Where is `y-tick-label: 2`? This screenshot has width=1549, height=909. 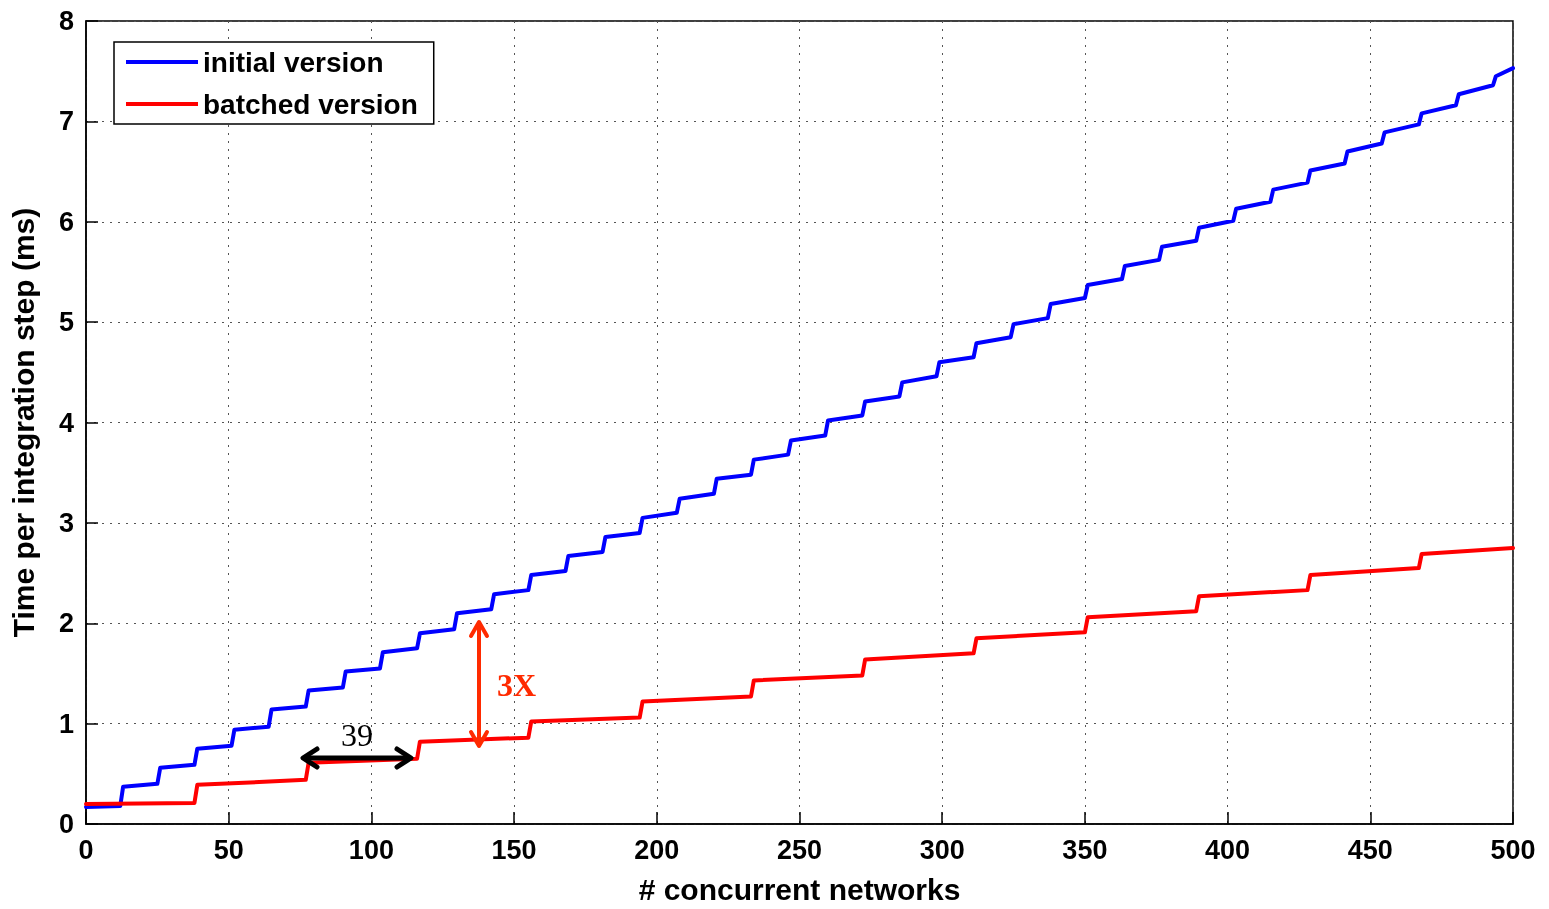
y-tick-label: 2 is located at coordinates (66, 623).